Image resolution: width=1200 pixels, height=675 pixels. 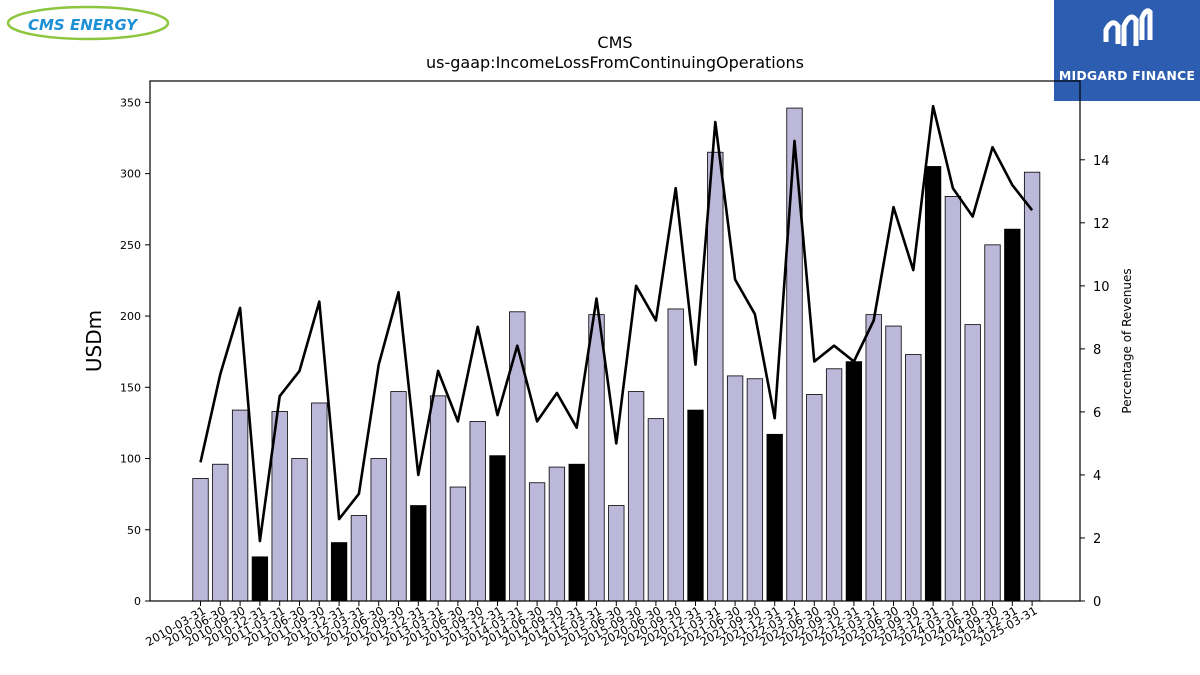 What do you see at coordinates (130, 316) in the screenshot?
I see `y-tick-label: 200` at bounding box center [130, 316].